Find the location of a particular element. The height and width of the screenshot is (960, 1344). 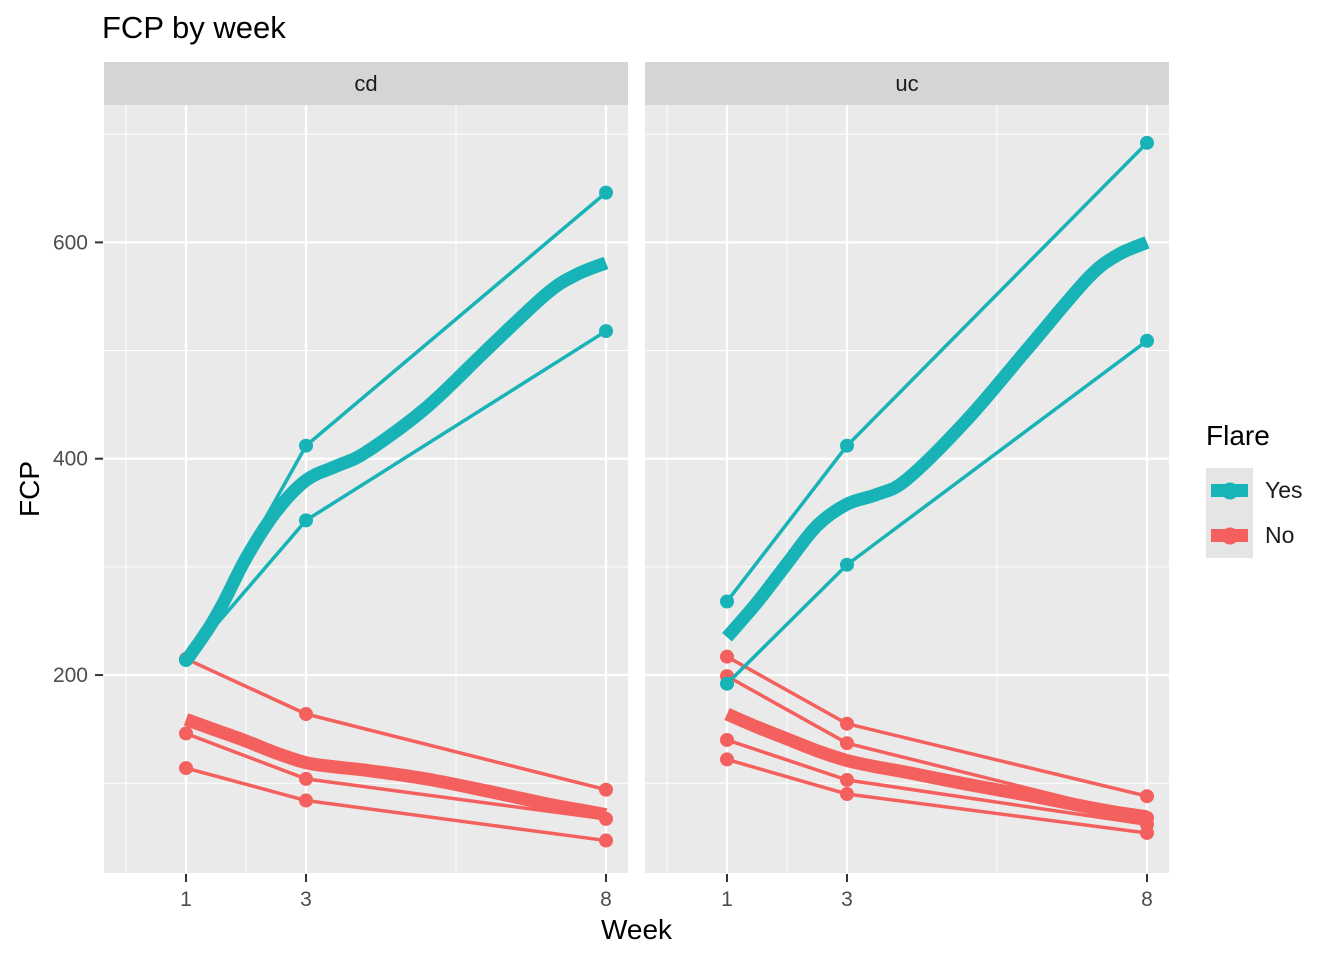

y-tick-label: 200 is located at coordinates (70, 675).